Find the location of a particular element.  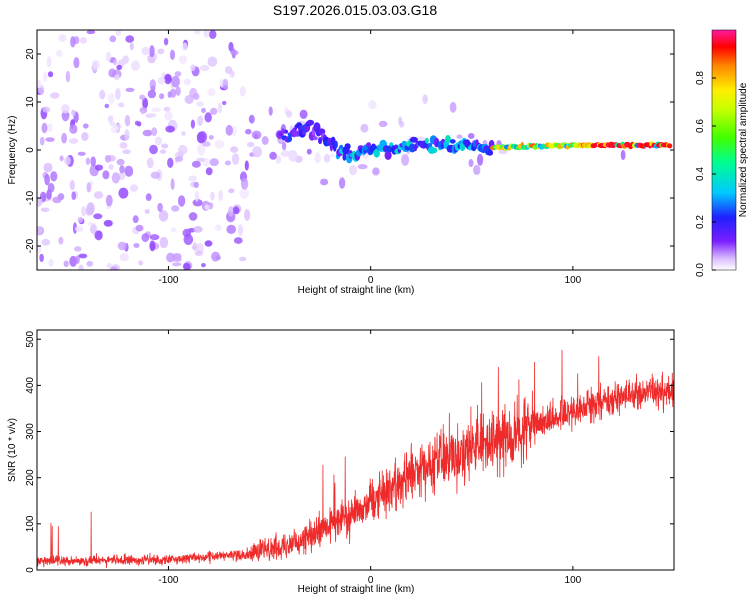

x-tick-label: 0 is located at coordinates (371, 280).